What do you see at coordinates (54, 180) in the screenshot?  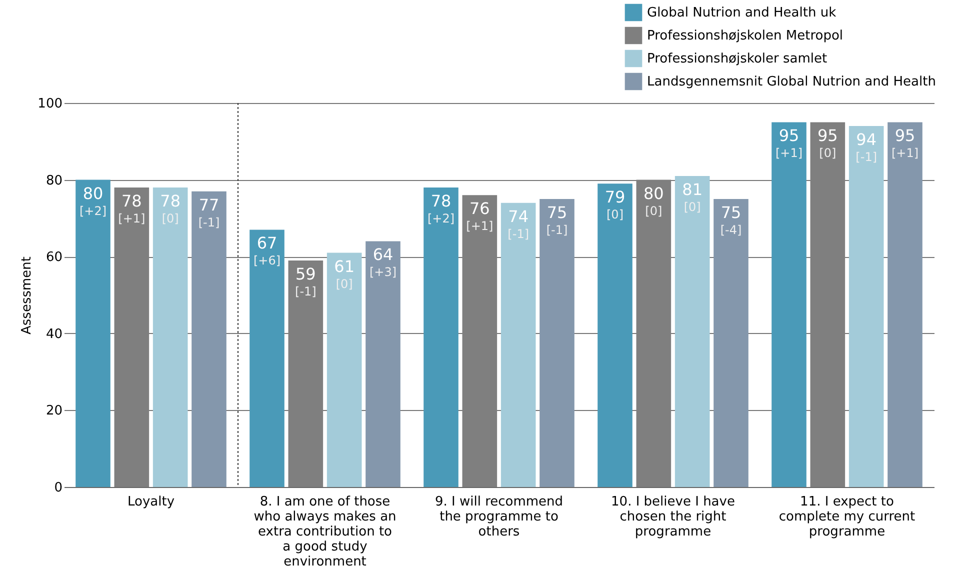 I see `y-tick-label: 80` at bounding box center [54, 180].